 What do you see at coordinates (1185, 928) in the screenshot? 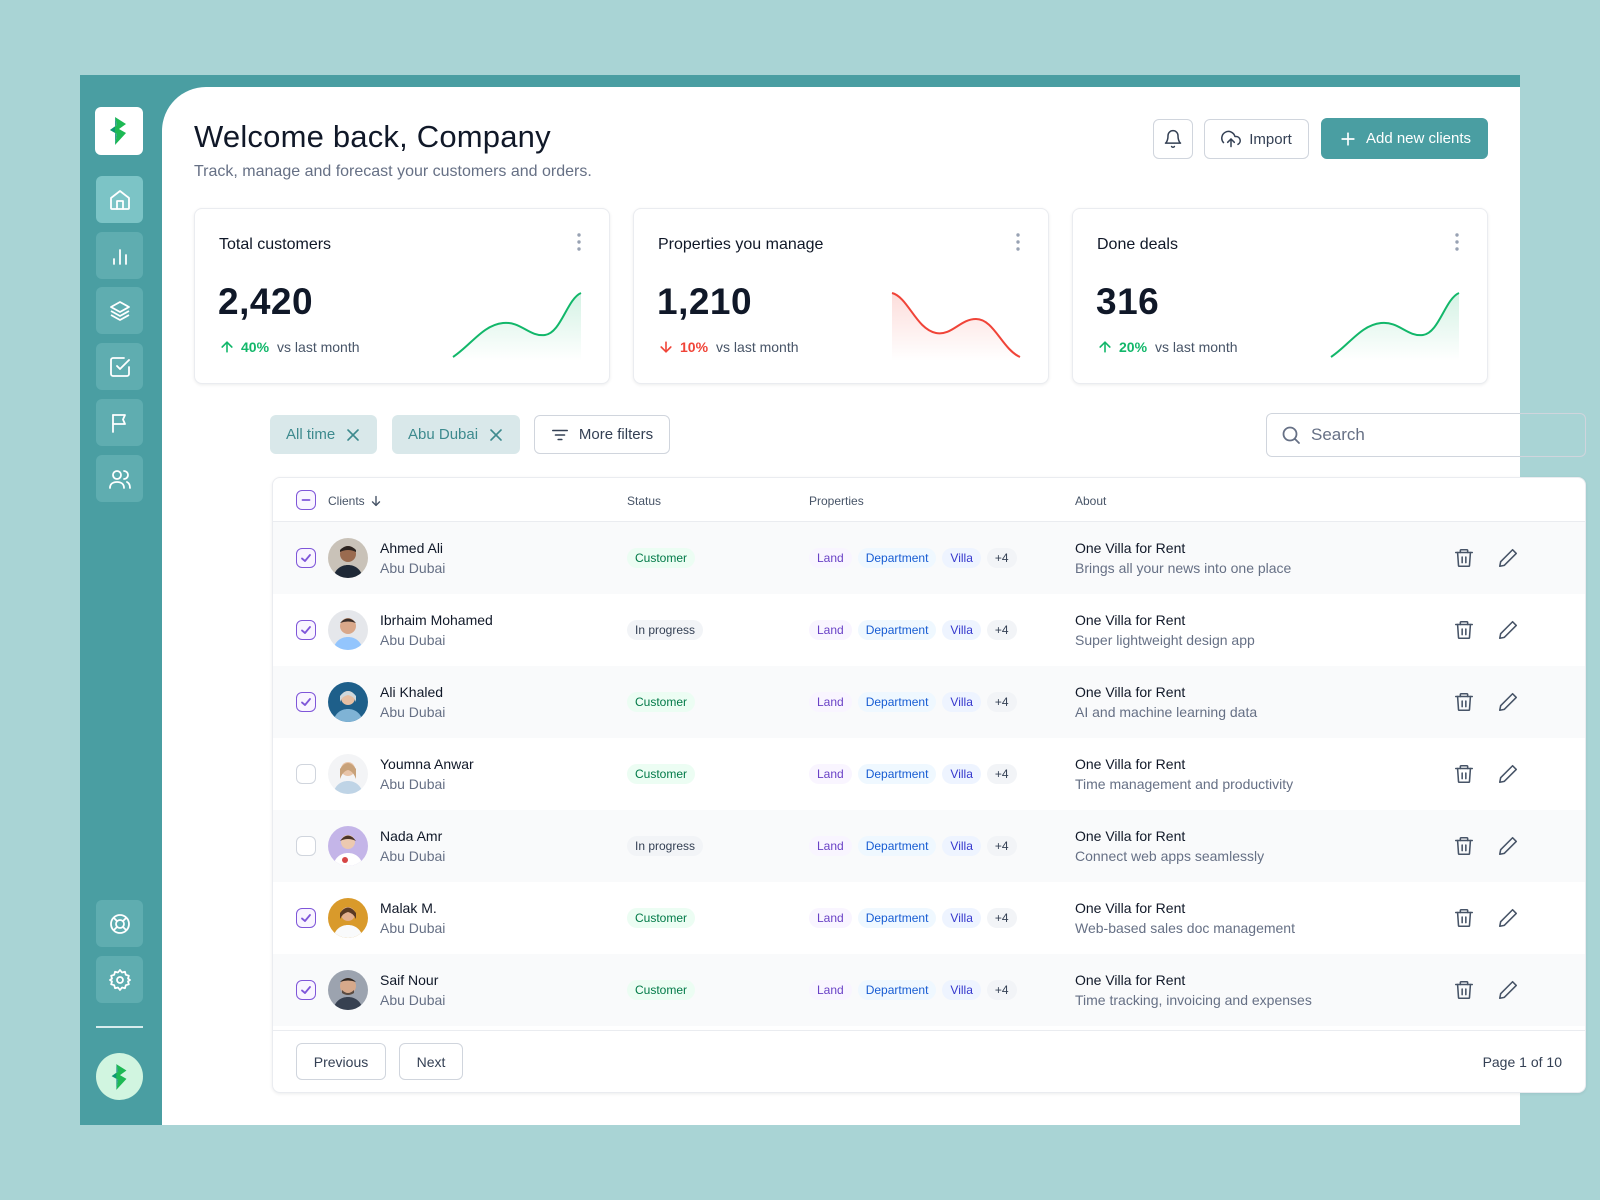
I see `about-description: Web-based sales doc management` at bounding box center [1185, 928].